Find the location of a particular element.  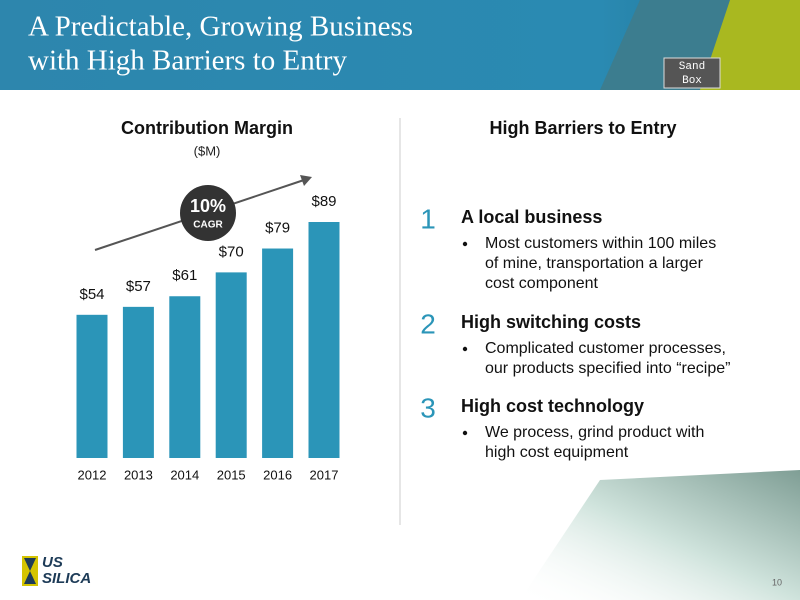

x-tick-label: 2016 is located at coordinates (277, 474).